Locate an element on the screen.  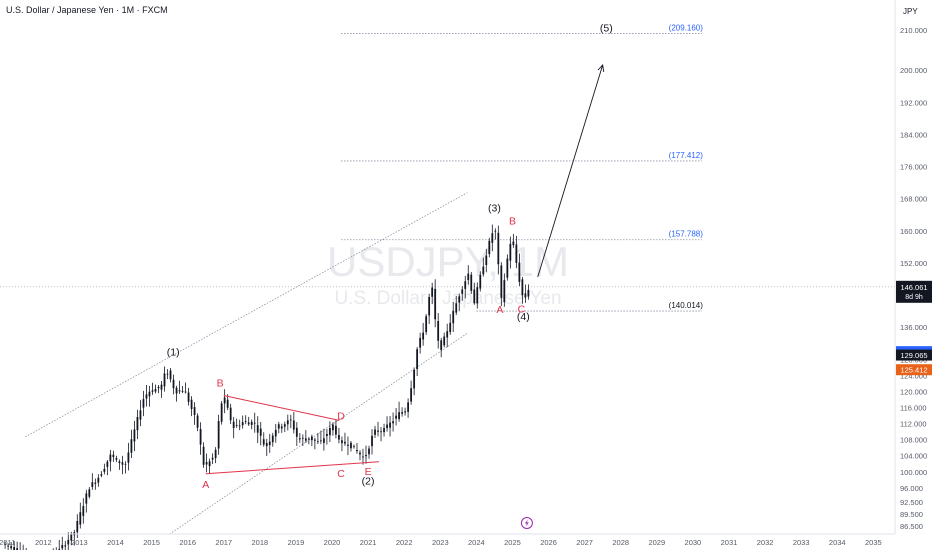
current-price-countdown: 8d 9h is located at coordinates (914, 297).